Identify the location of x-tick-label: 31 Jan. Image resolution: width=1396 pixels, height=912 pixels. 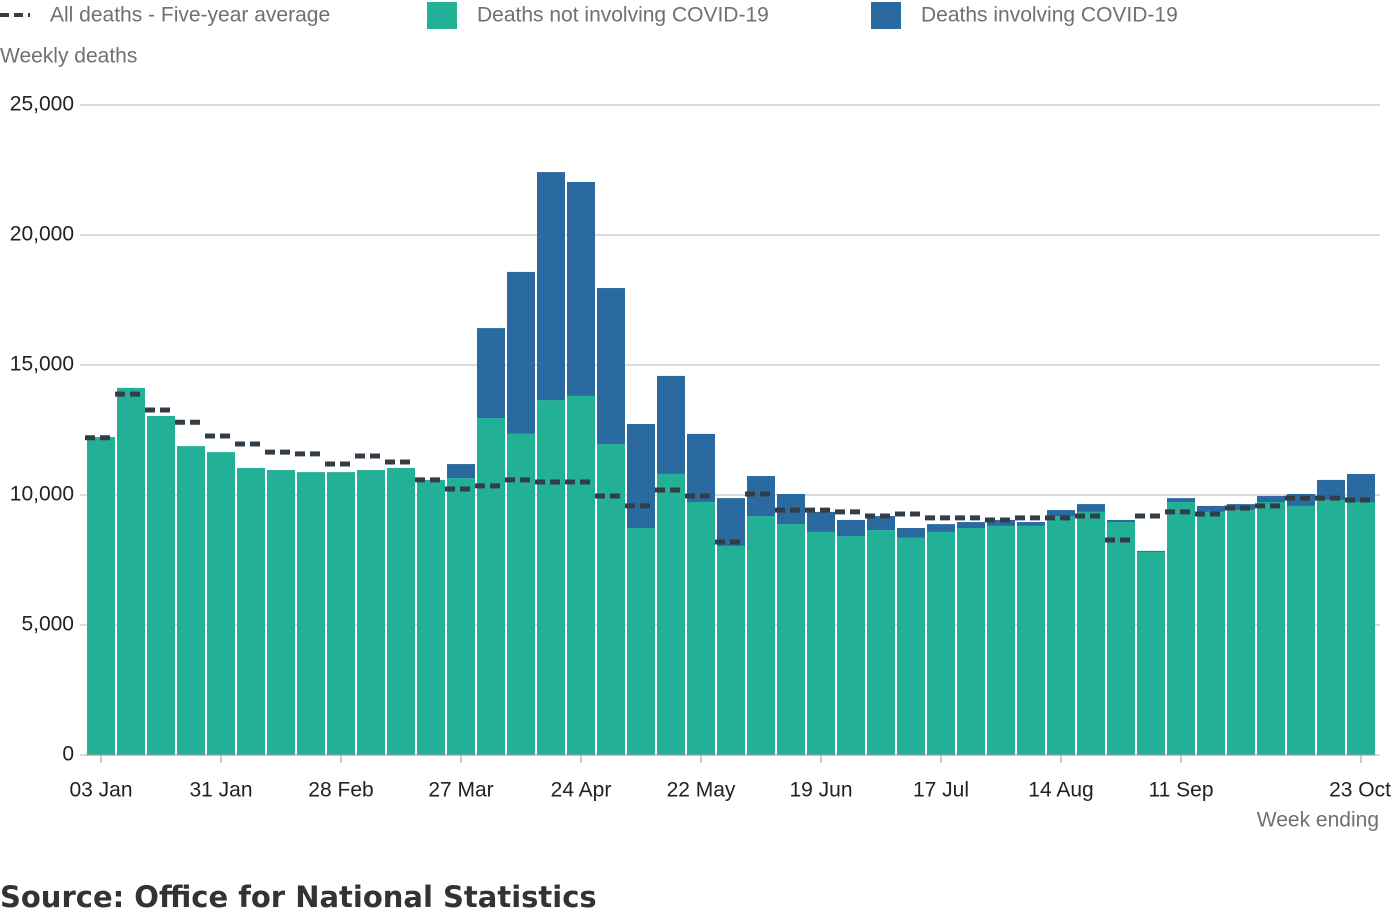
(220, 790).